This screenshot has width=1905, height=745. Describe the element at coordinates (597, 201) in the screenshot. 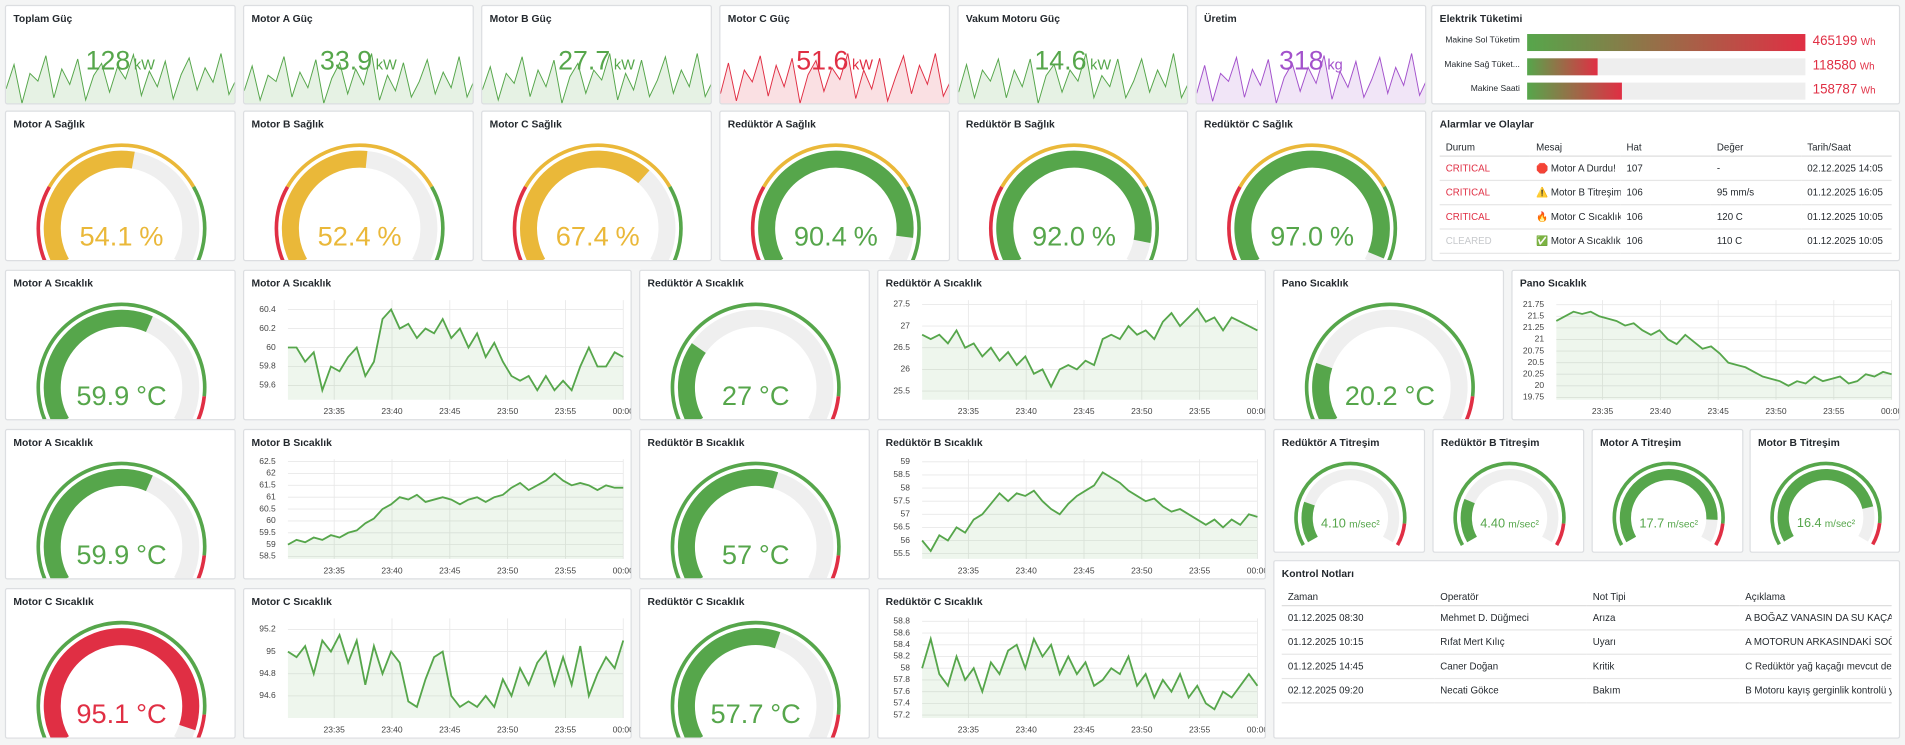

I see `gauge-chart: 67.4%` at that location.